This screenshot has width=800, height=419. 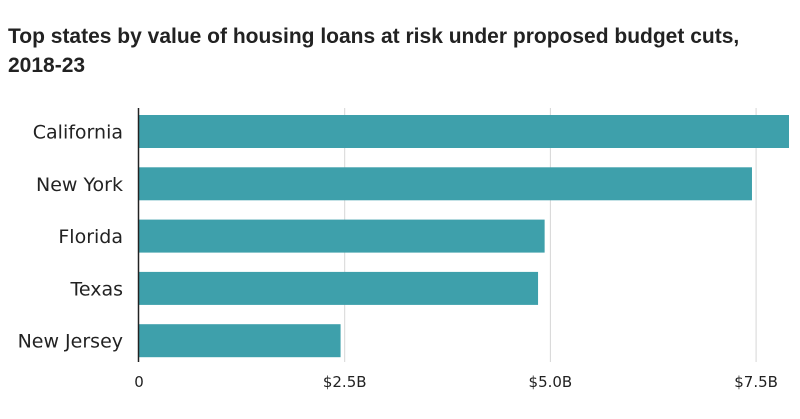 What do you see at coordinates (90, 237) in the screenshot?
I see `category-label: Florida` at bounding box center [90, 237].